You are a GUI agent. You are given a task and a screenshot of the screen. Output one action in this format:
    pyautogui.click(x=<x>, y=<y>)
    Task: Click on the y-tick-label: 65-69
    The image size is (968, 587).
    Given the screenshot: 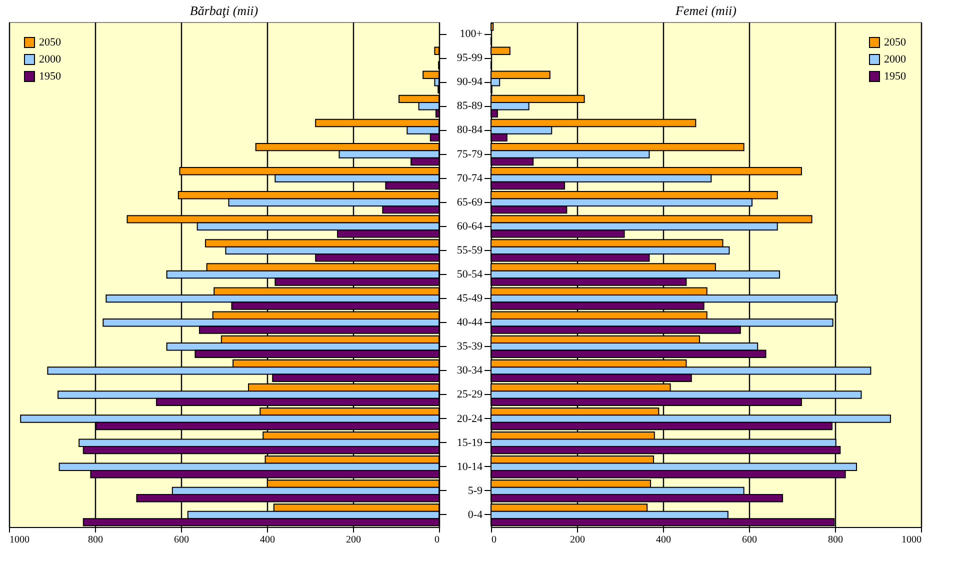 What is the action you would take?
    pyautogui.click(x=469, y=202)
    